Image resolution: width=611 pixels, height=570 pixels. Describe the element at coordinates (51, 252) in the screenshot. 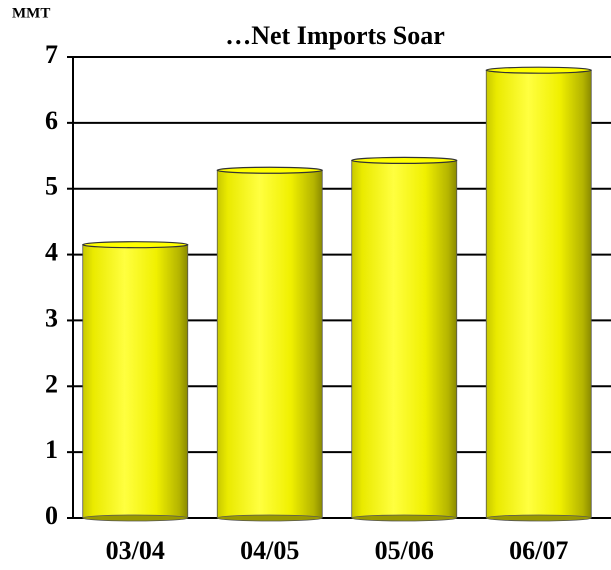

I see `y-tick-label: 4` at that location.